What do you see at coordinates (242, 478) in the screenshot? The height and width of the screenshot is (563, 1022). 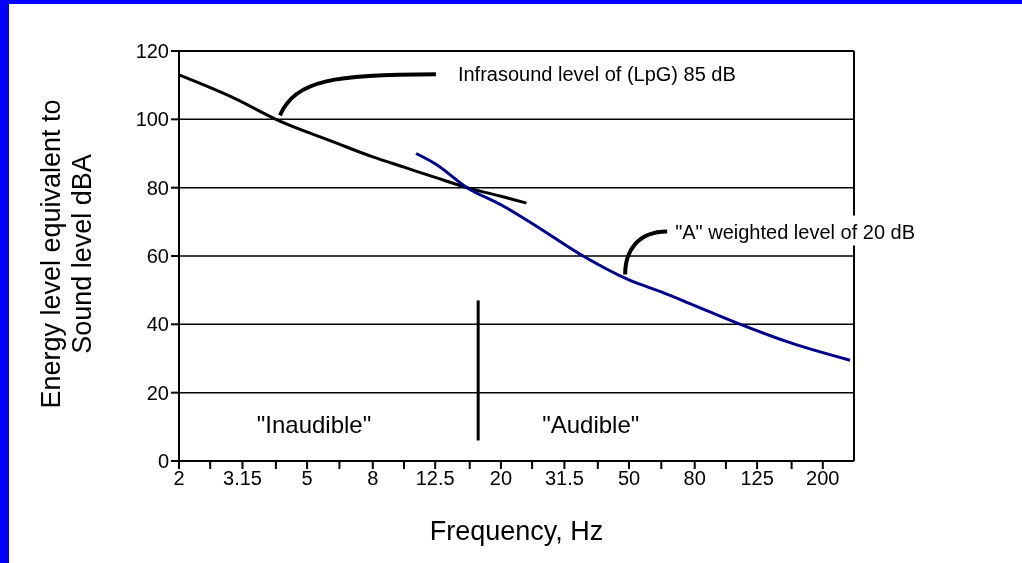 I see `x-tick-label: 3.15` at bounding box center [242, 478].